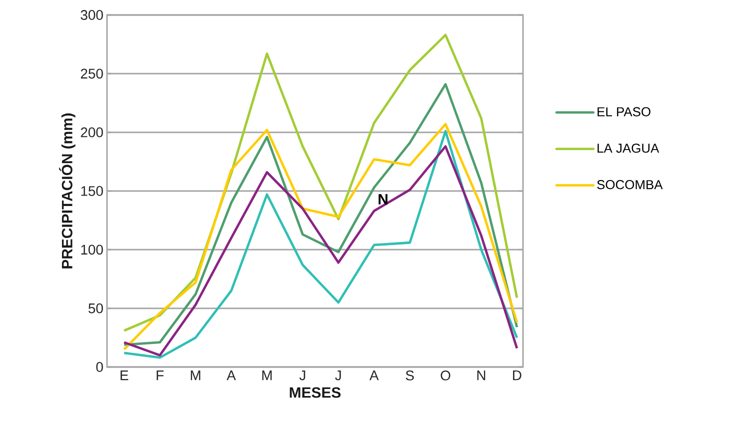  What do you see at coordinates (91, 15) in the screenshot?
I see `y-tick-label: 300` at bounding box center [91, 15].